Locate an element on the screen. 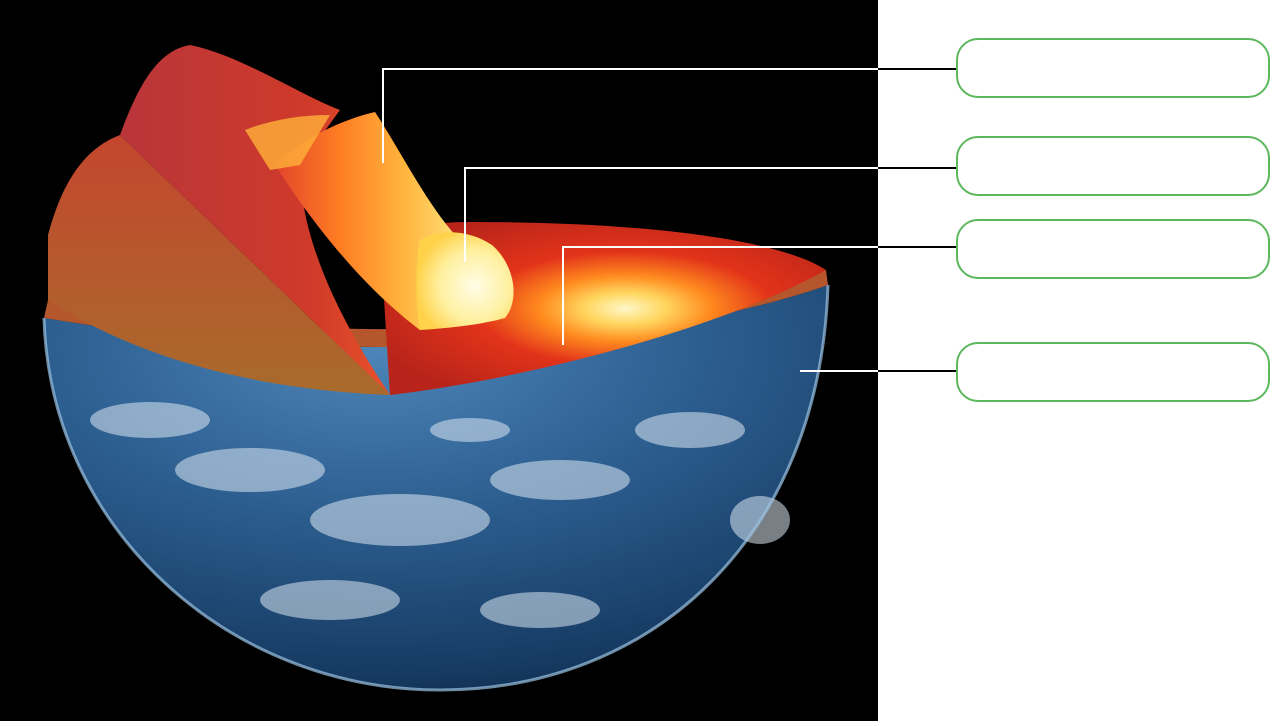 The width and height of the screenshot is (1282, 726). leader-line-3-inner is located at coordinates (720, 295).